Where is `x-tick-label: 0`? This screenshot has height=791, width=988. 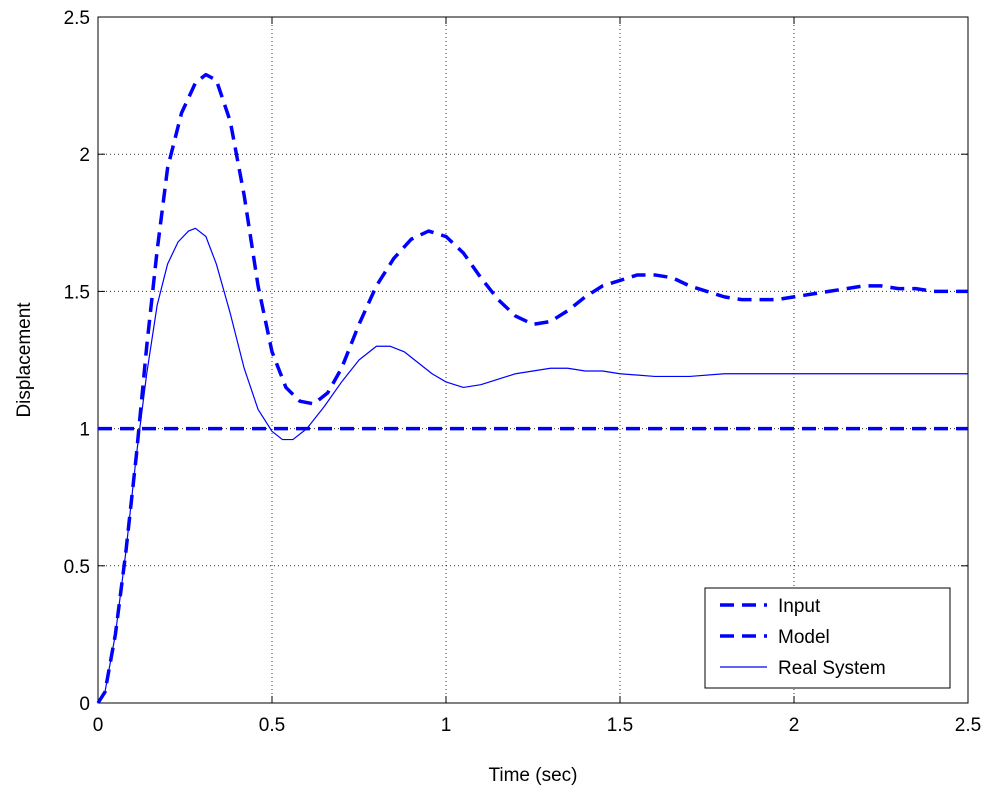 x-tick-label: 0 is located at coordinates (98, 725).